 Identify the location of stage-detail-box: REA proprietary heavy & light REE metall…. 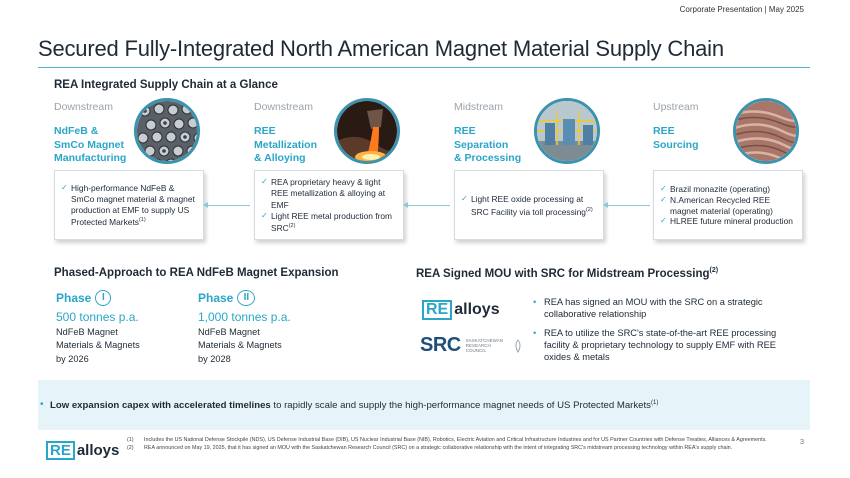
(329, 205).